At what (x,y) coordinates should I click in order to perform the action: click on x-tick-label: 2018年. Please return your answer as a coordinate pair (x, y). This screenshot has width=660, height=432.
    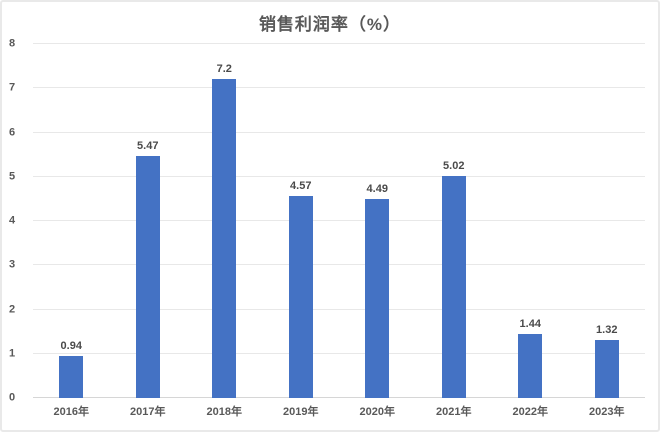
    Looking at the image, I should click on (224, 412).